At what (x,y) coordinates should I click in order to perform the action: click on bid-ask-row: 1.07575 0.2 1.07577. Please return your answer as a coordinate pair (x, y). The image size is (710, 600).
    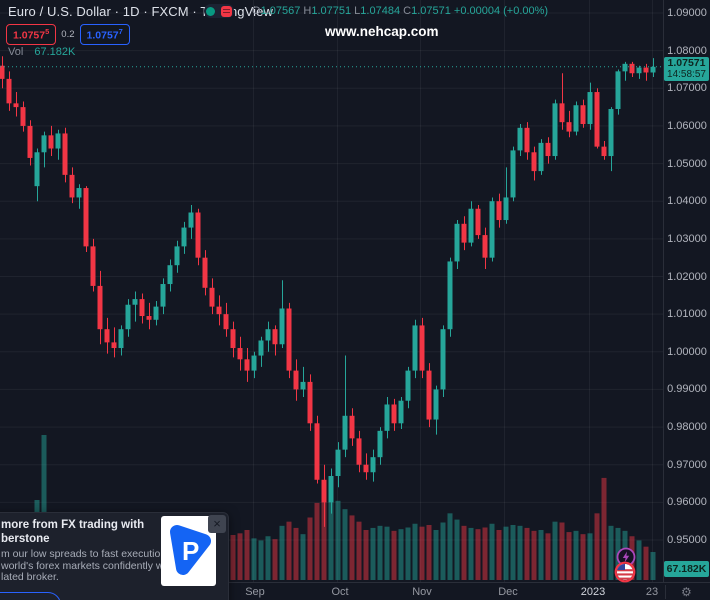
    Looking at the image, I should click on (68, 34).